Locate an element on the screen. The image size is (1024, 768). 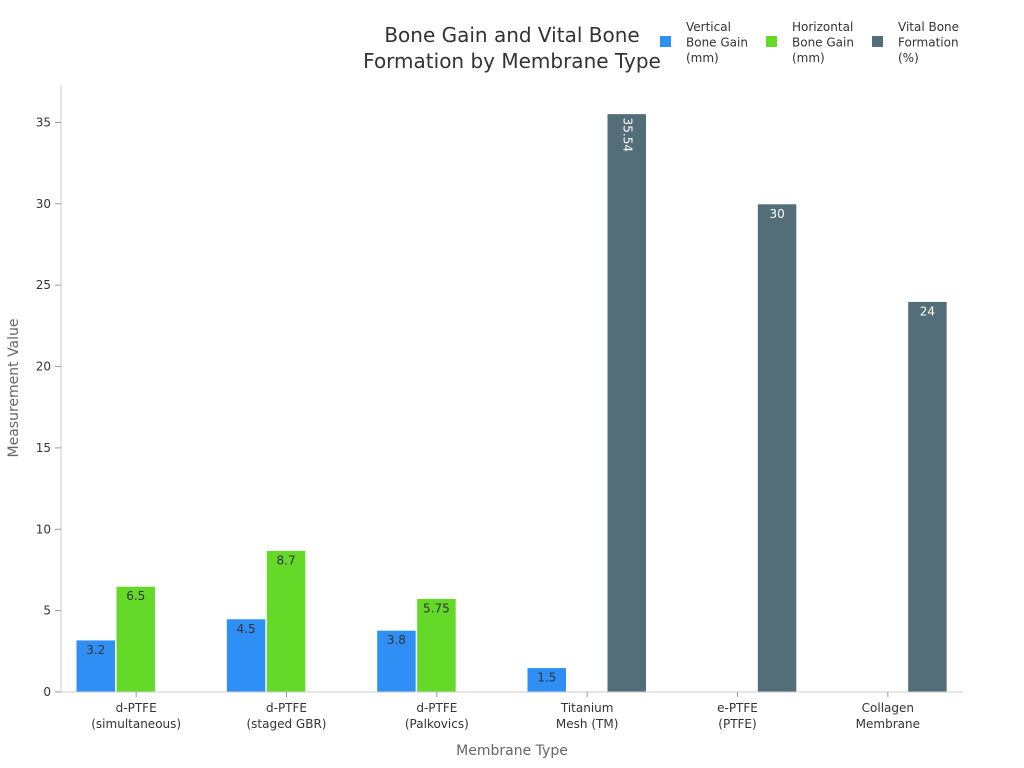
y-tick-label: 35 is located at coordinates (43, 122).